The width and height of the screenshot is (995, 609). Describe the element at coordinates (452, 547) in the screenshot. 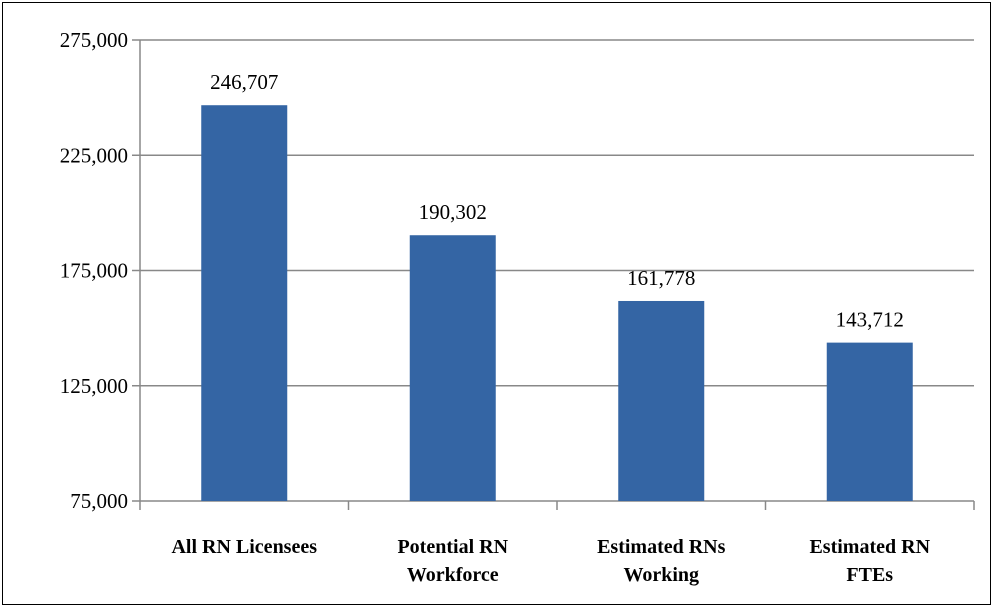

I see `x-category-label: Potential RN` at that location.